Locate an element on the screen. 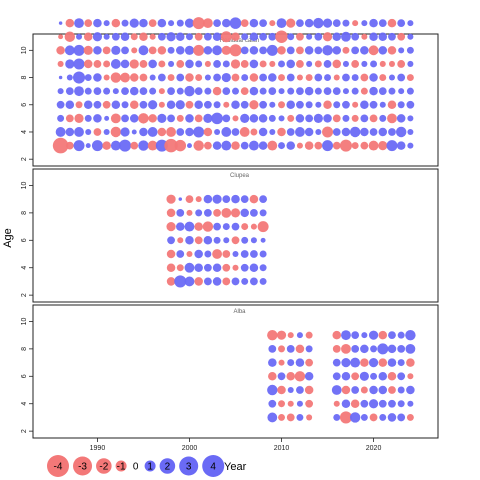 Image resolution: width=480 pixels, height=480 pixels. legend-title: Year is located at coordinates (235, 467).